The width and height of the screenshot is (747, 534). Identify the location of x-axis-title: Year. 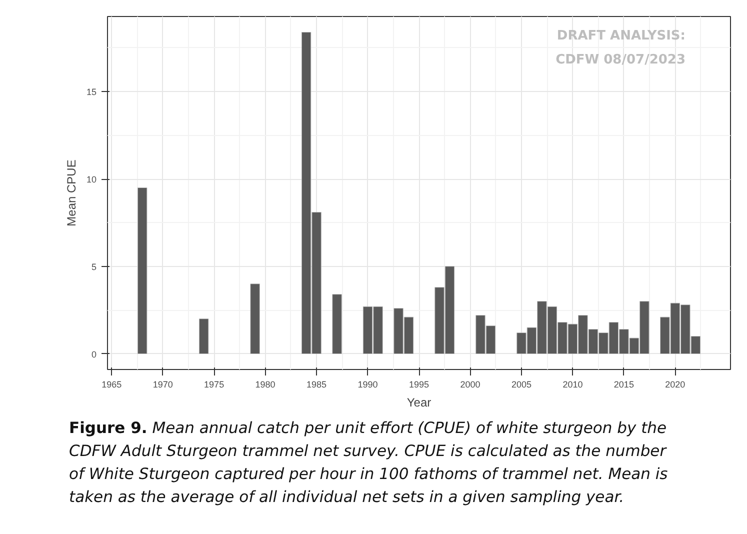
(419, 403).